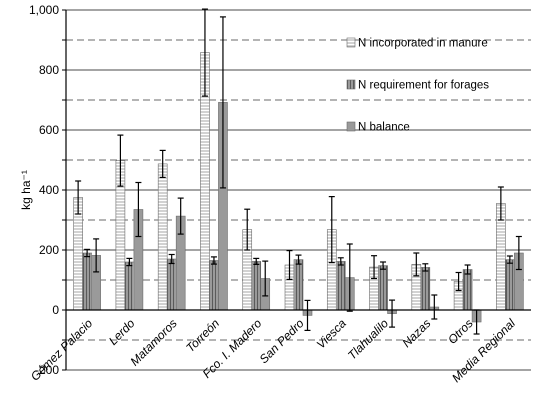 The width and height of the screenshot is (542, 416). What do you see at coordinates (351, 126) in the screenshot?
I see `legend-swatch-balance` at bounding box center [351, 126].